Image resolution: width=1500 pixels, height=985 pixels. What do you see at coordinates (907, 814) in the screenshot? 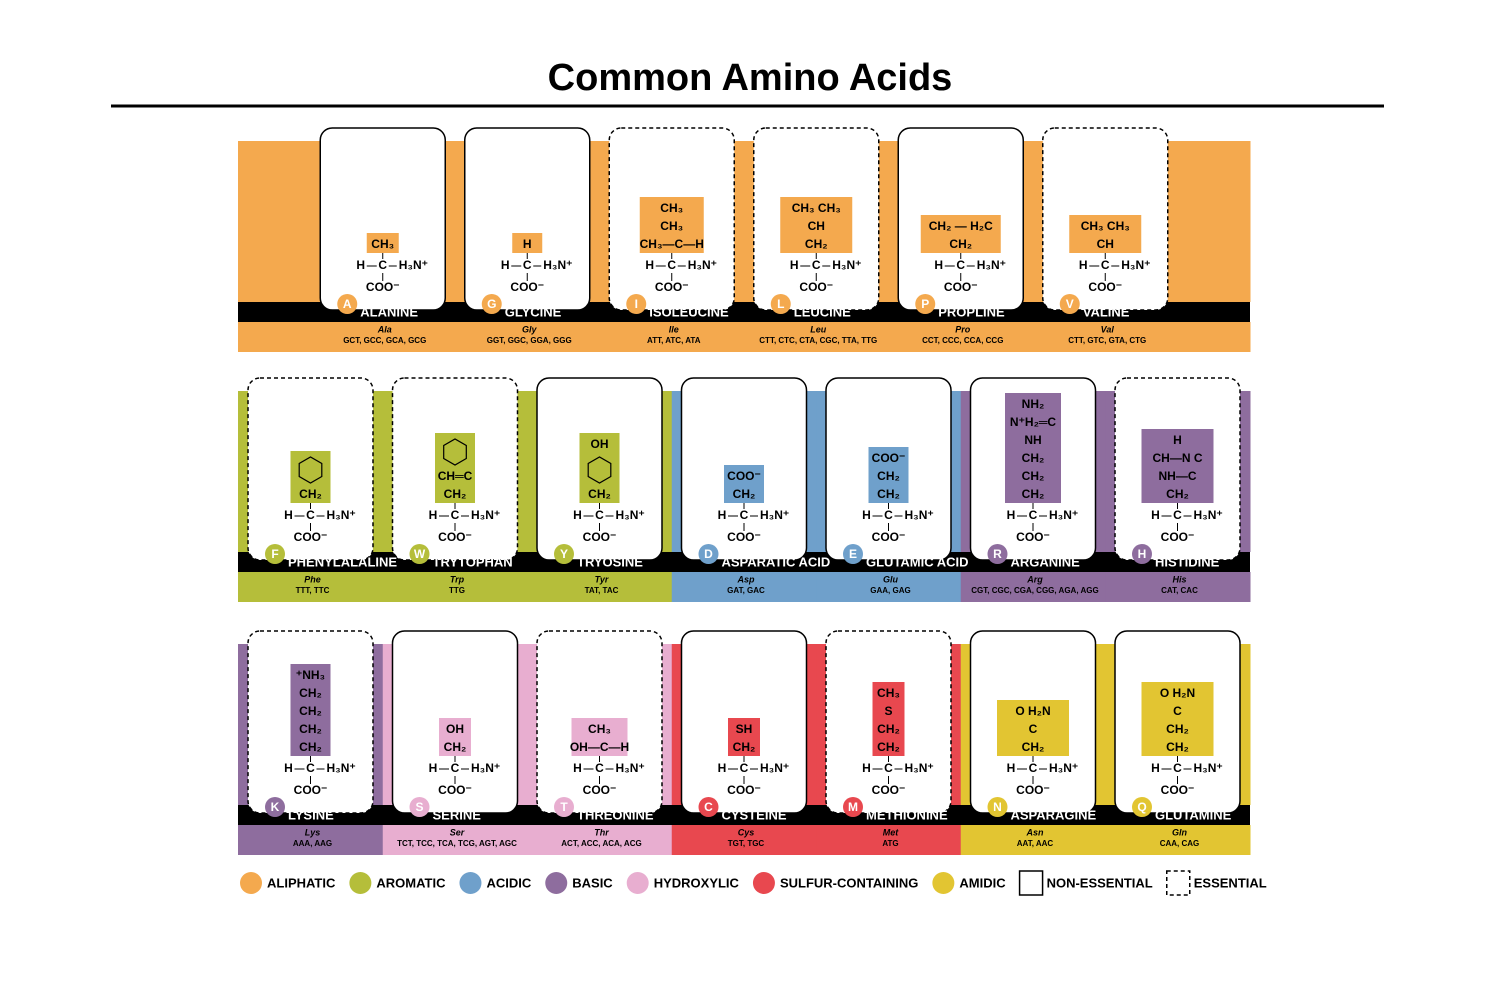
I see `amino-acid-name: METHIONINE` at bounding box center [907, 814].